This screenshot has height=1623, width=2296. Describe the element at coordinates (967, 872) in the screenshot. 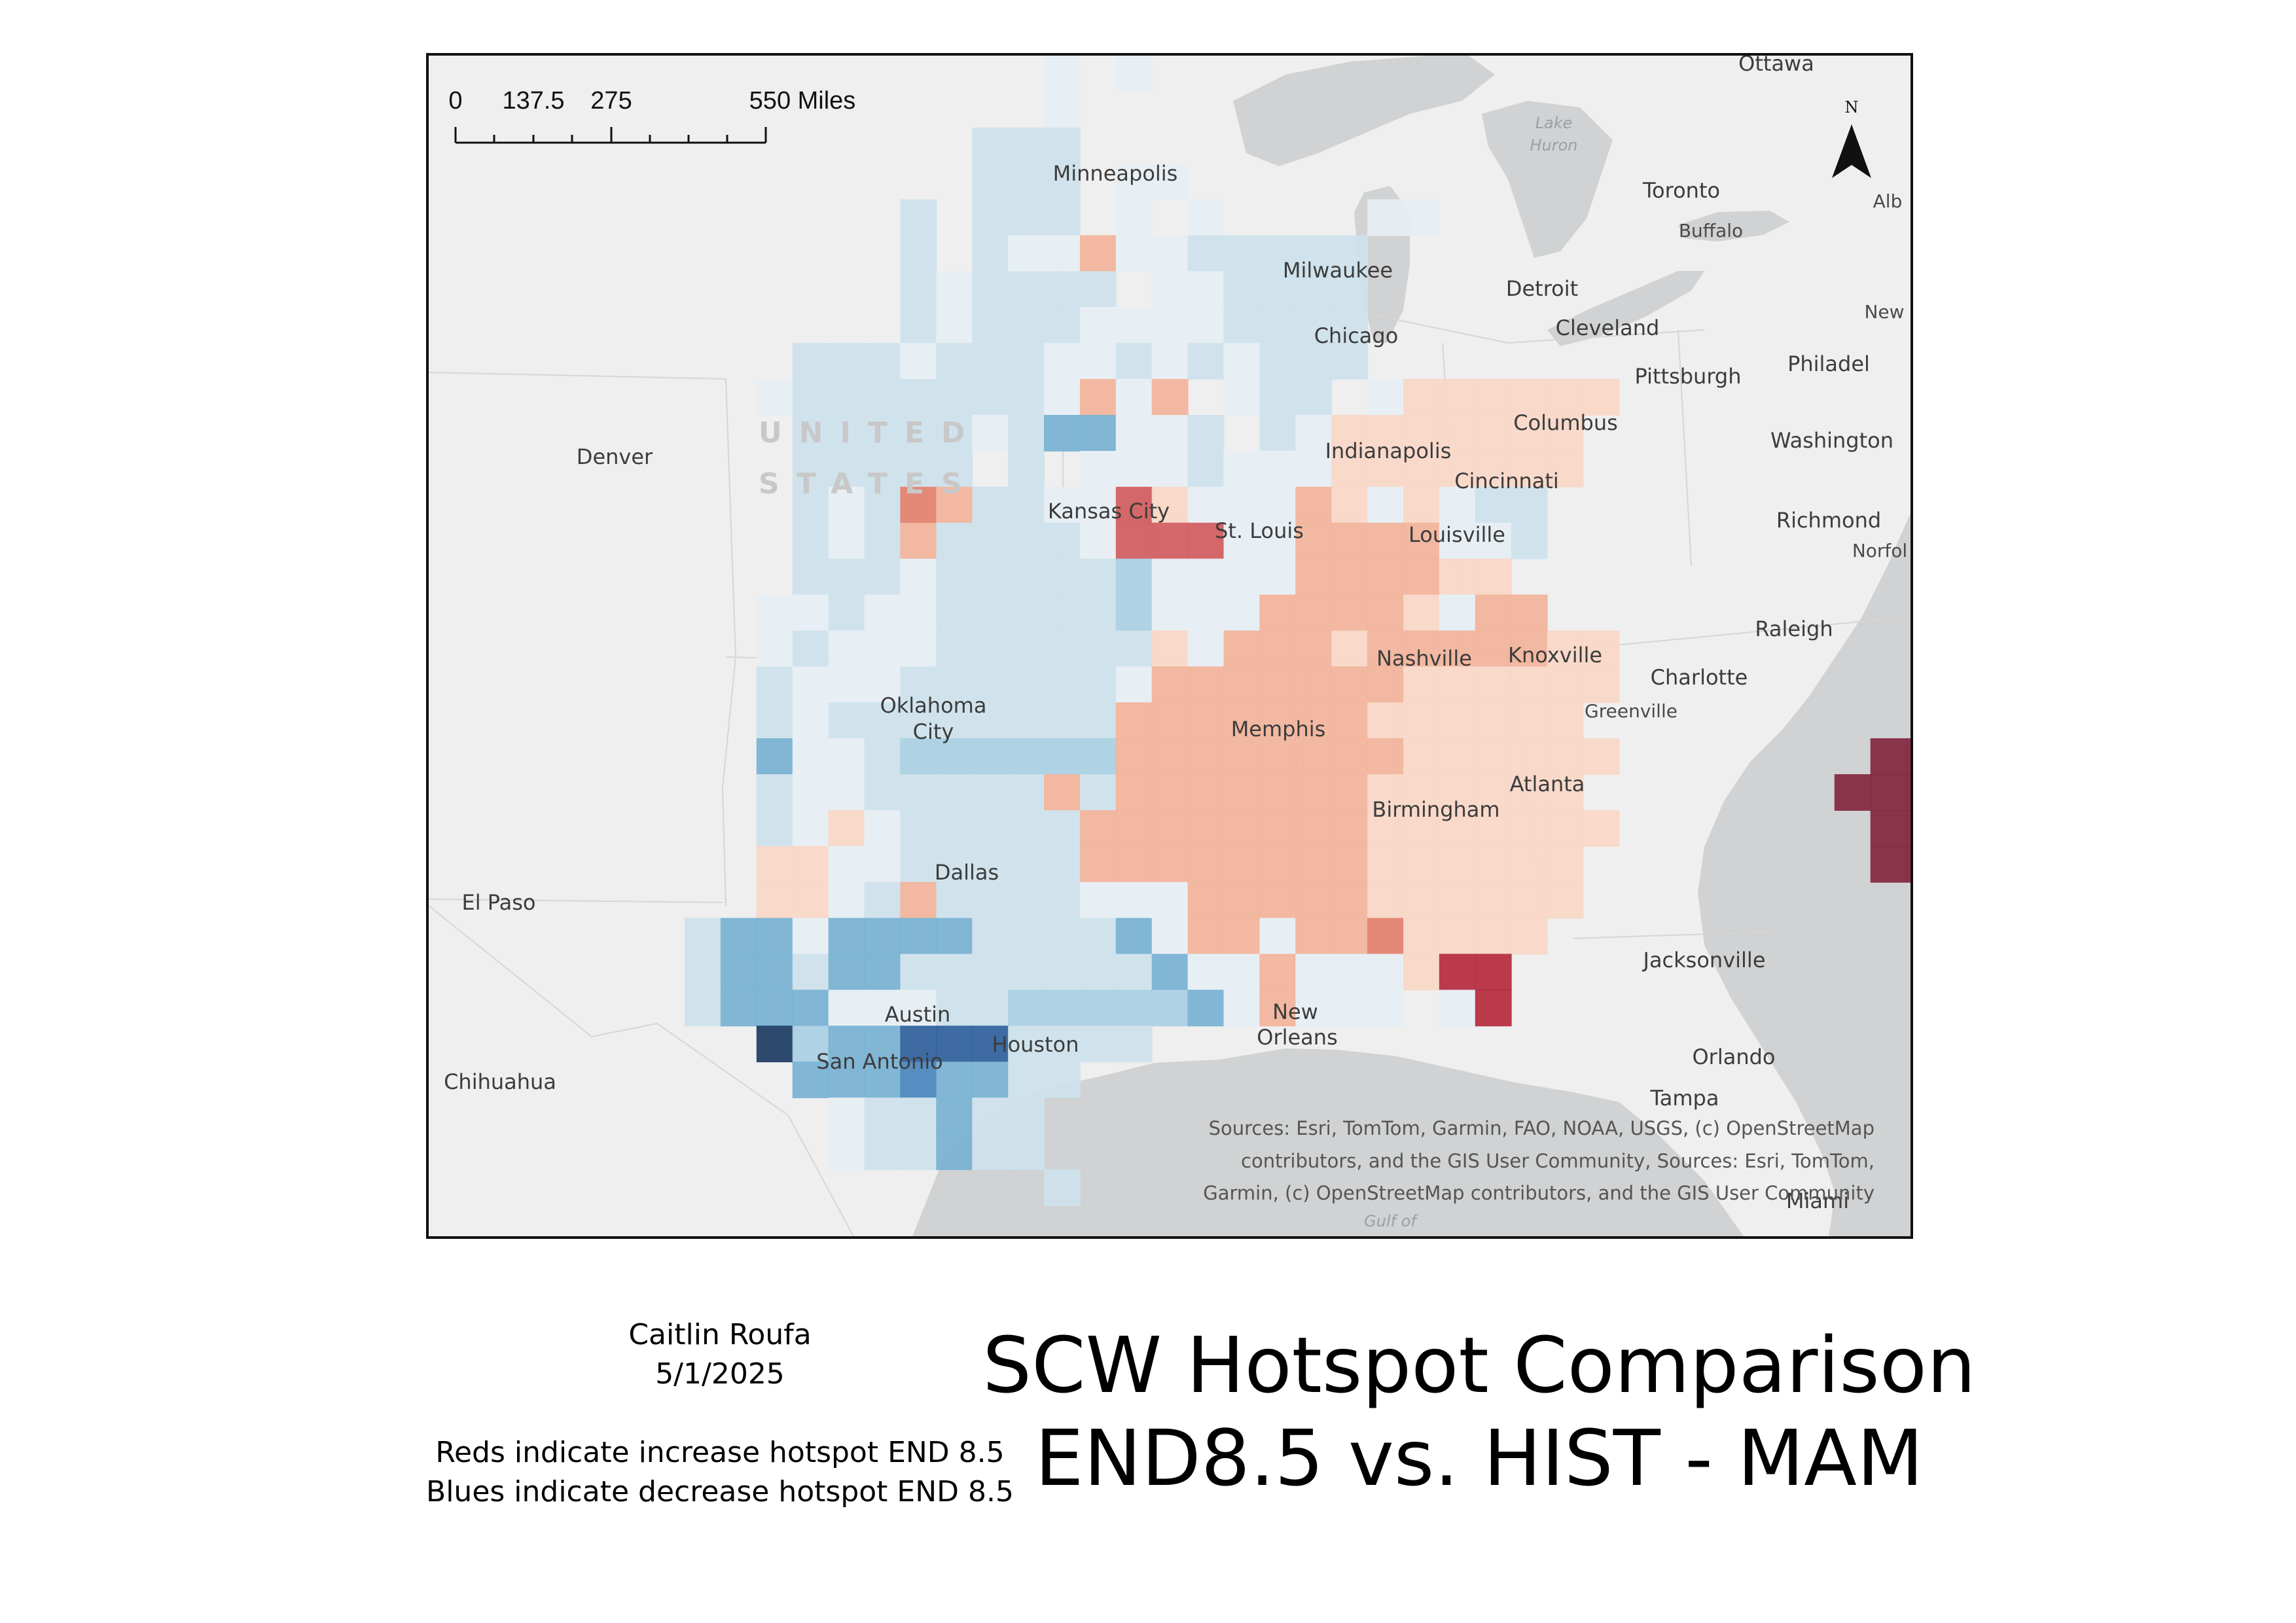

I see `city-label: Dallas` at that location.